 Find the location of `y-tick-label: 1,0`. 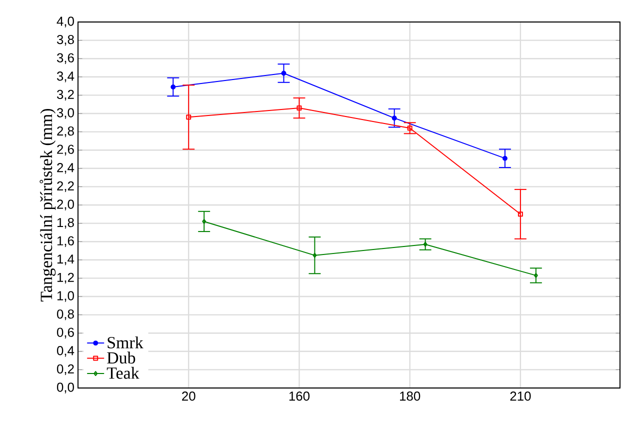

y-tick-label: 1,0 is located at coordinates (65, 296).